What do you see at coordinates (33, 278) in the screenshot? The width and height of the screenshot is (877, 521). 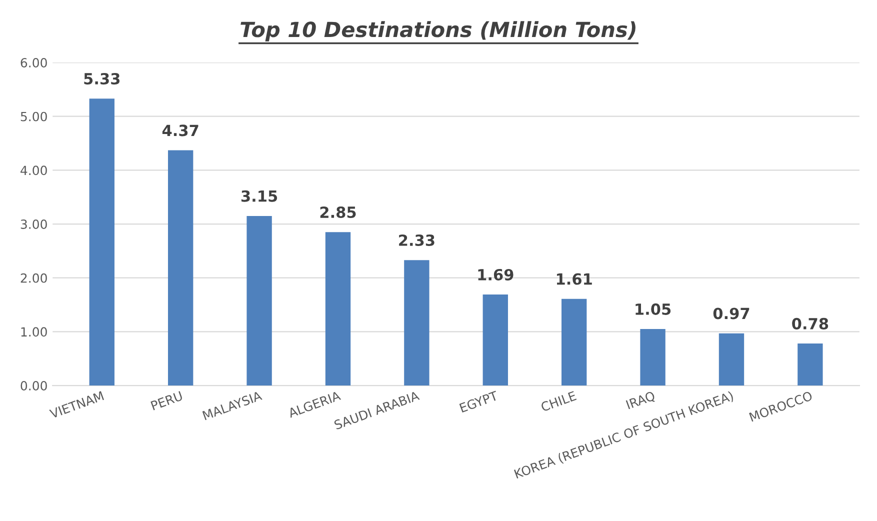 I see `y-tick-label: 2.00` at bounding box center [33, 278].